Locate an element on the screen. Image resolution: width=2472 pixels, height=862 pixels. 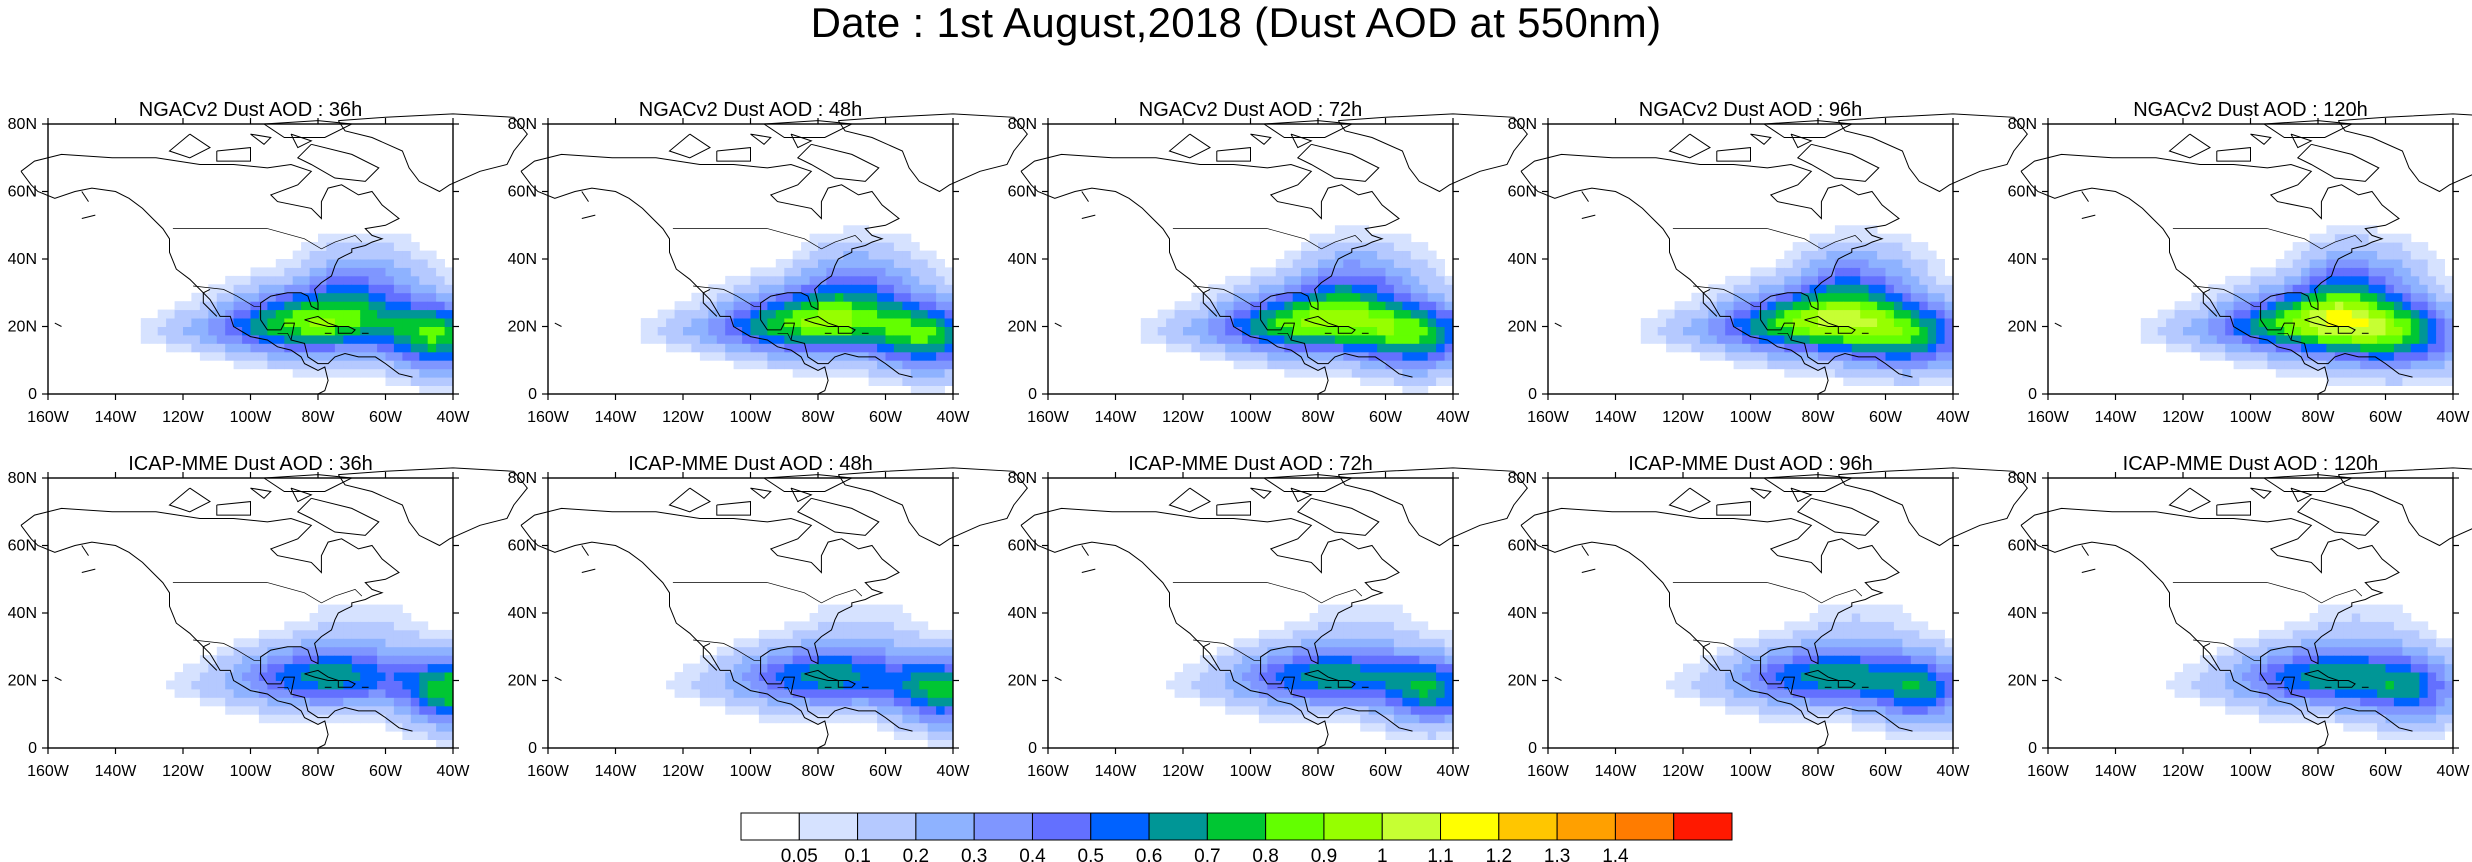
colorbar-label: 0.1 is located at coordinates (857, 854).